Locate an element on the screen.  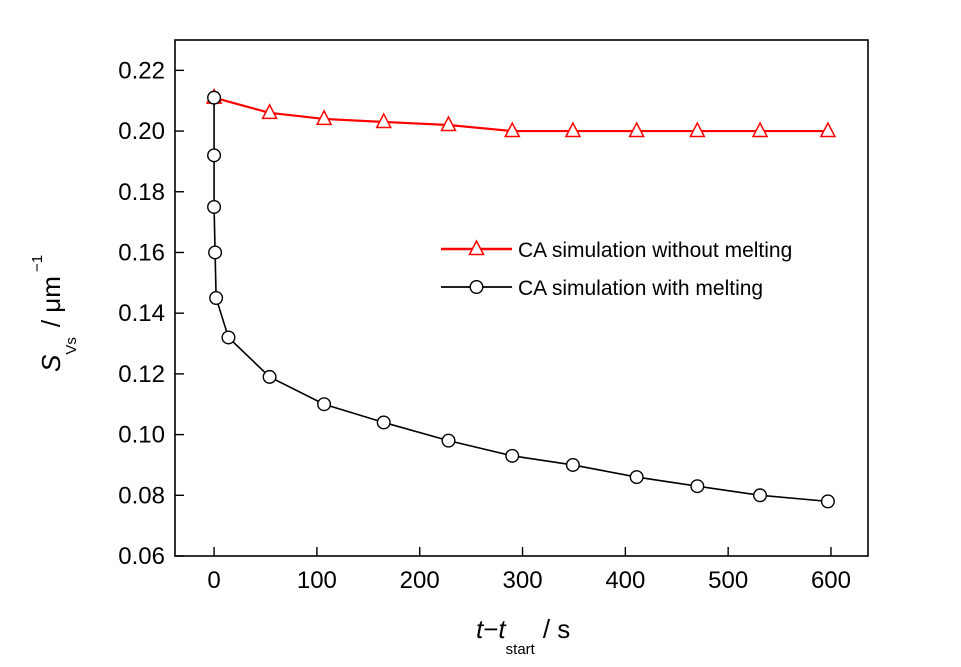
x-tick-label: 100 is located at coordinates (317, 580).